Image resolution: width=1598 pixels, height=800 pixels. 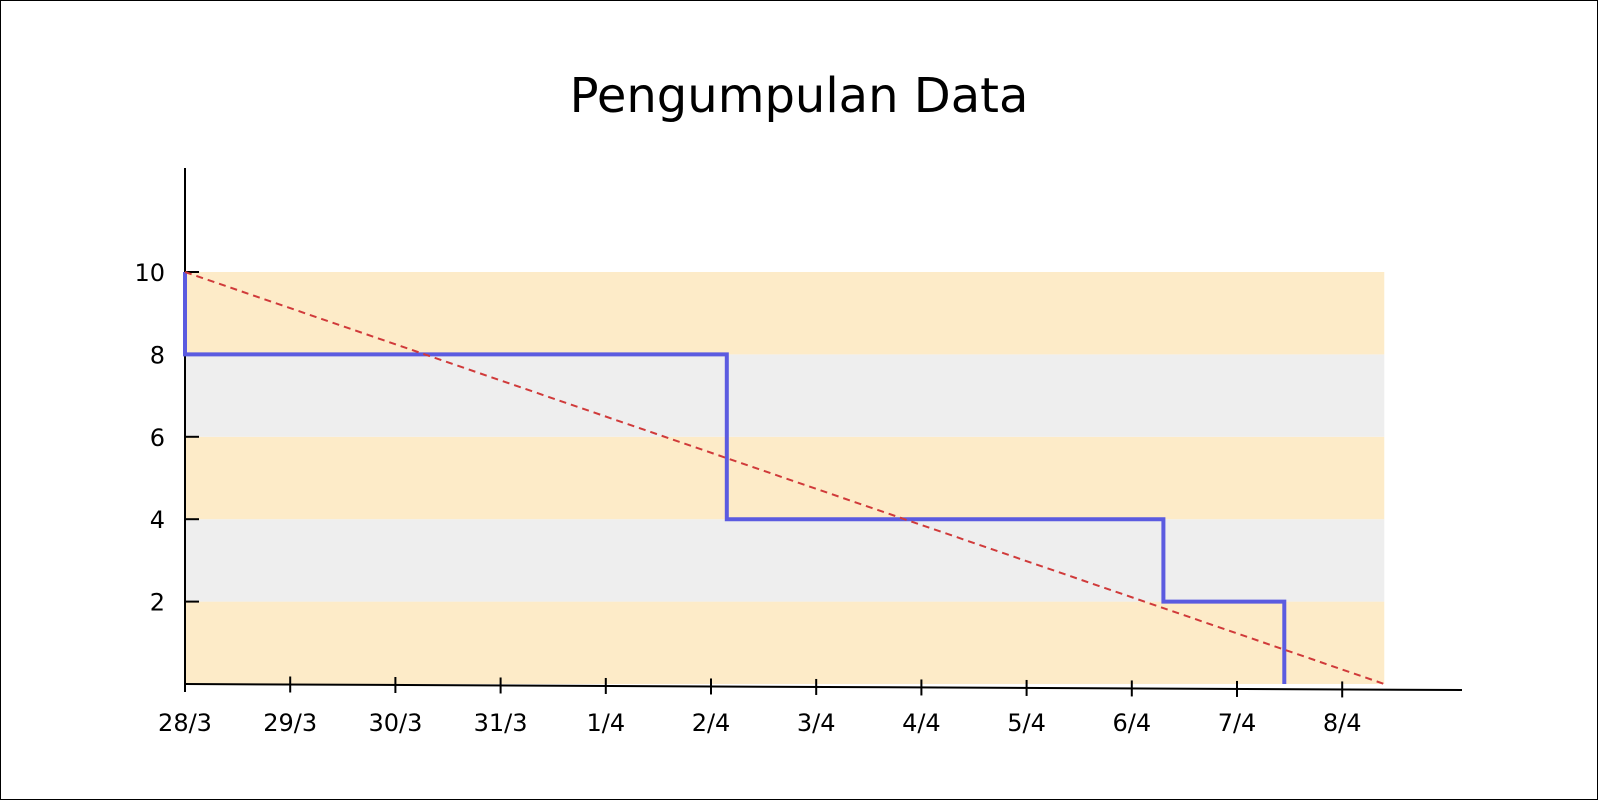 I want to click on x-tick-label: 30/3, so click(x=395, y=723).